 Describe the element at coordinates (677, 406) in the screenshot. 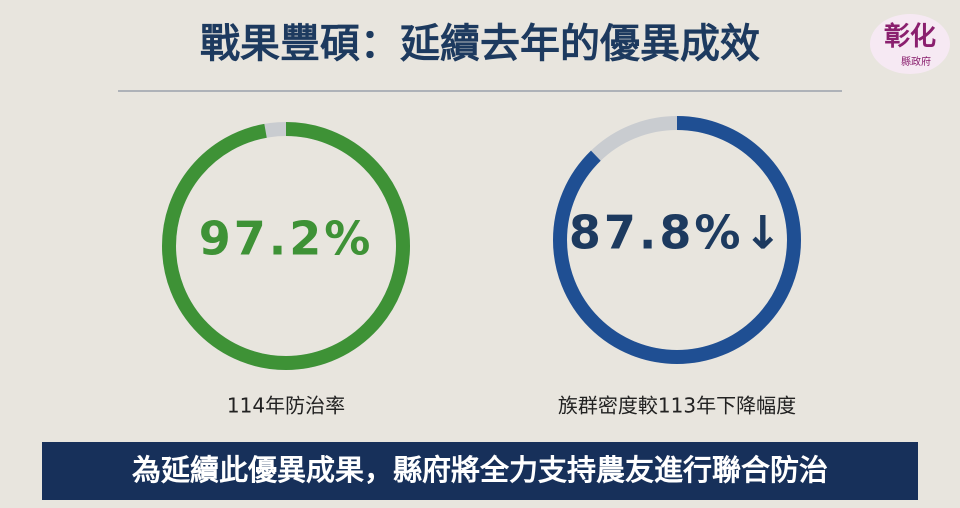

I see `gauge-caption: 族群密度較113年下降幅度` at that location.